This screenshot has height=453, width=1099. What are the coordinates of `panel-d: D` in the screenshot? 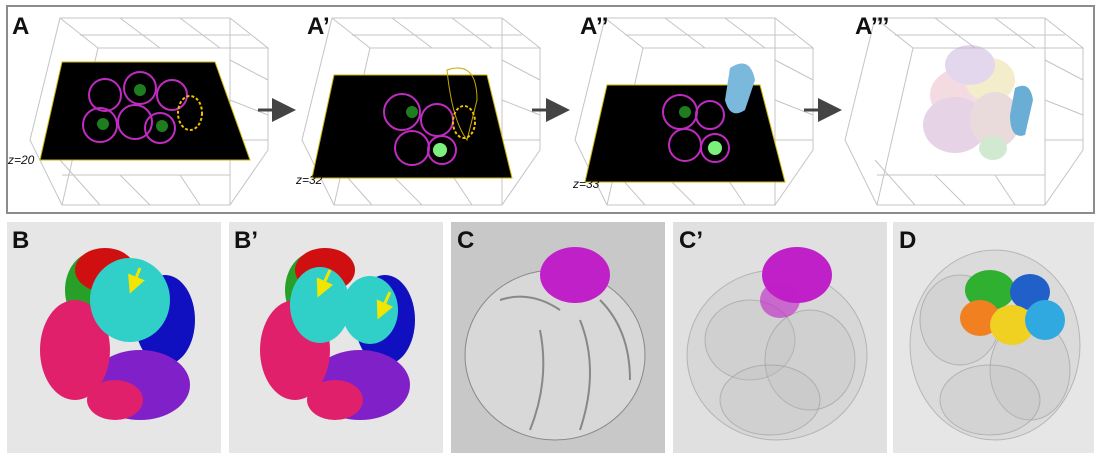 It's located at (993, 337).